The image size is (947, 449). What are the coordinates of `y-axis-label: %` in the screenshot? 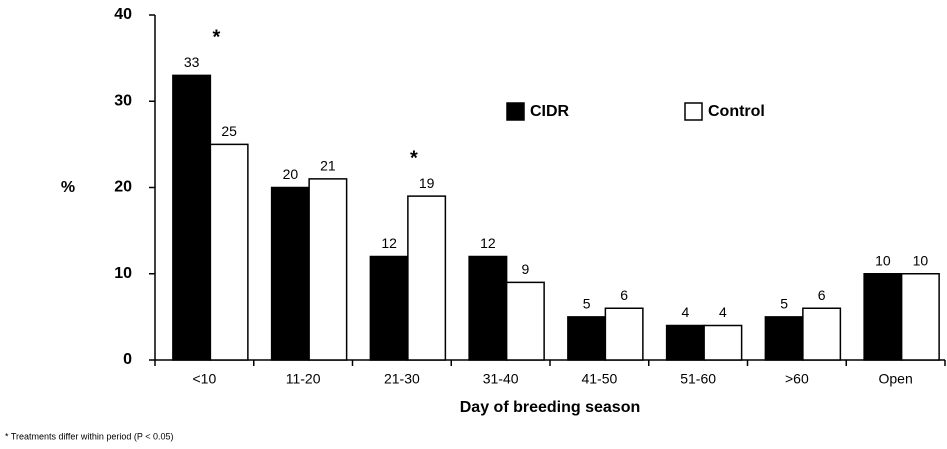 It's located at (68, 187).